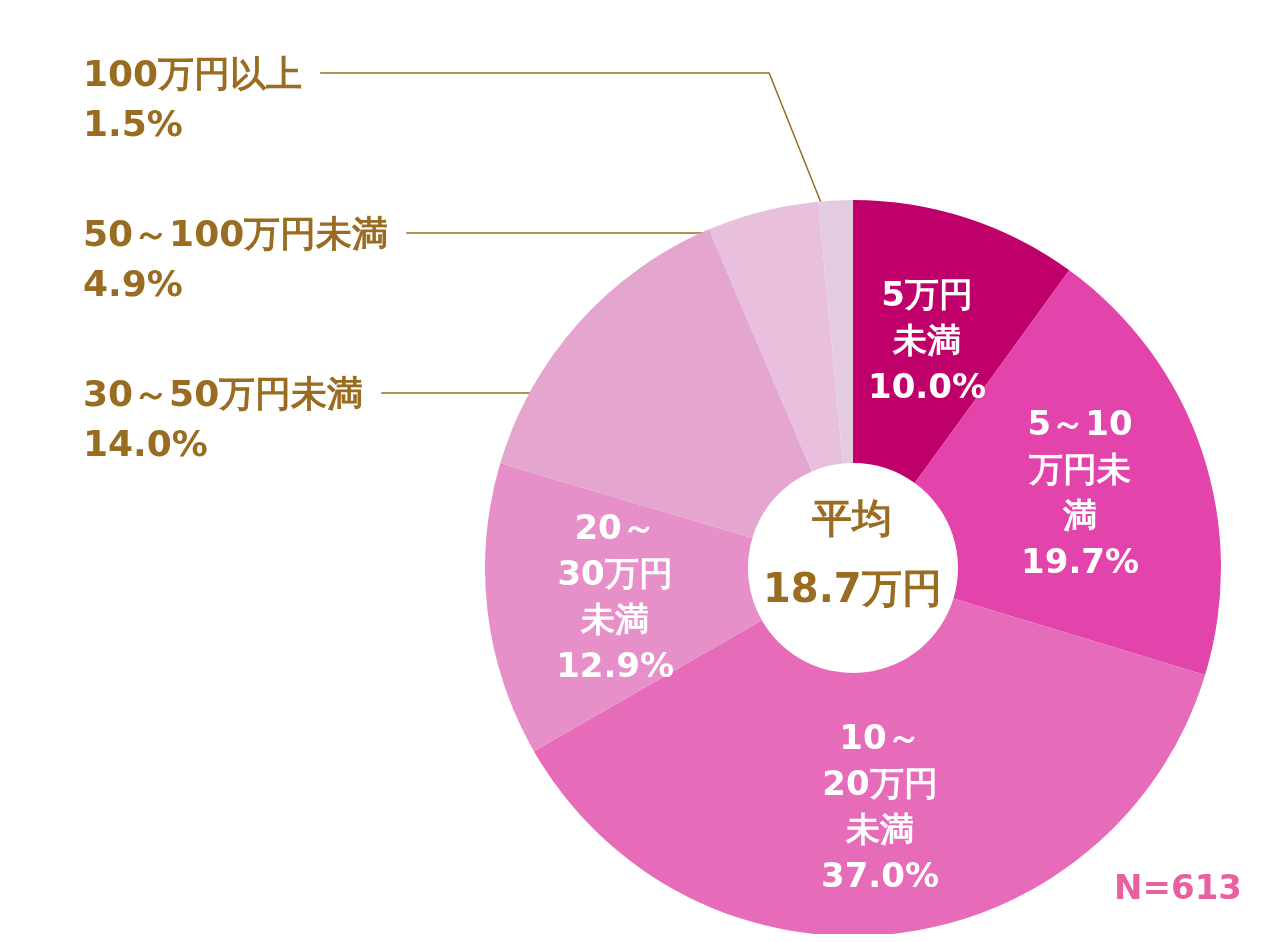  What do you see at coordinates (1080, 560) in the screenshot?
I see `data-label: 19.7%` at bounding box center [1080, 560].